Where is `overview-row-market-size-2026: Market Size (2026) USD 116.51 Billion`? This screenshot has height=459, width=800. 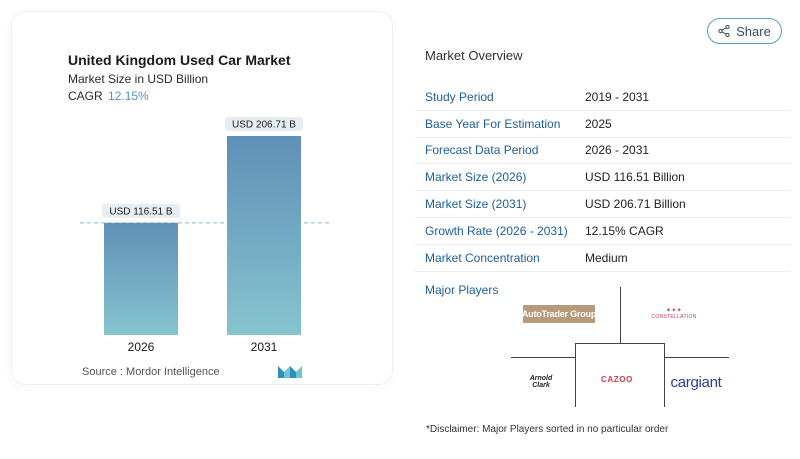
overview-row-market-size-2026: Market Size (2026) USD 116.51 Billion is located at coordinates (603, 178).